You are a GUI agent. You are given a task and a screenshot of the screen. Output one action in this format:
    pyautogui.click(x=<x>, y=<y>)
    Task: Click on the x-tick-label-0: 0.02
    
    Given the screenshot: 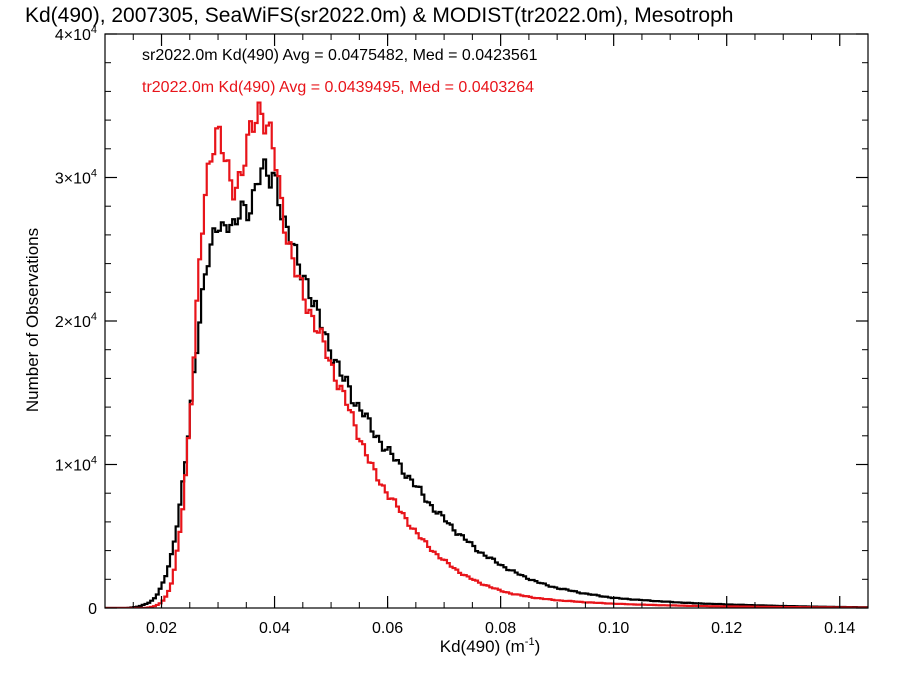 What is the action you would take?
    pyautogui.click(x=161, y=628)
    